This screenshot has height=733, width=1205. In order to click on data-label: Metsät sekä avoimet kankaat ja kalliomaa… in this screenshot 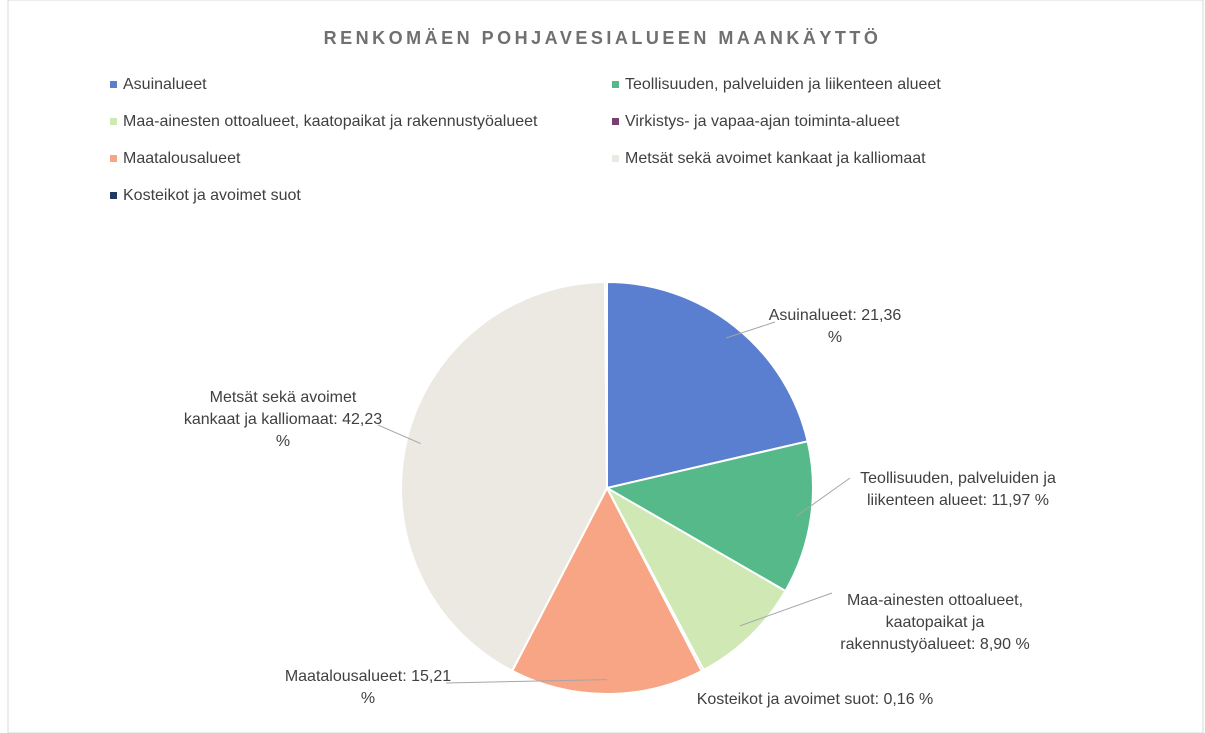, I will do `click(283, 419)`.